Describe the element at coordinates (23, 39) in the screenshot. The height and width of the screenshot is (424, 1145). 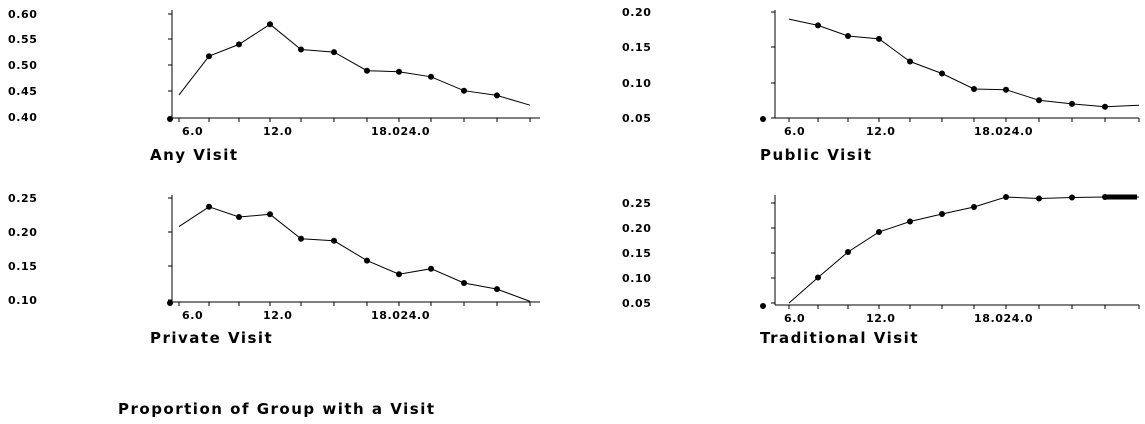
I see `any-visit-y-tick-label: 0.55` at that location.